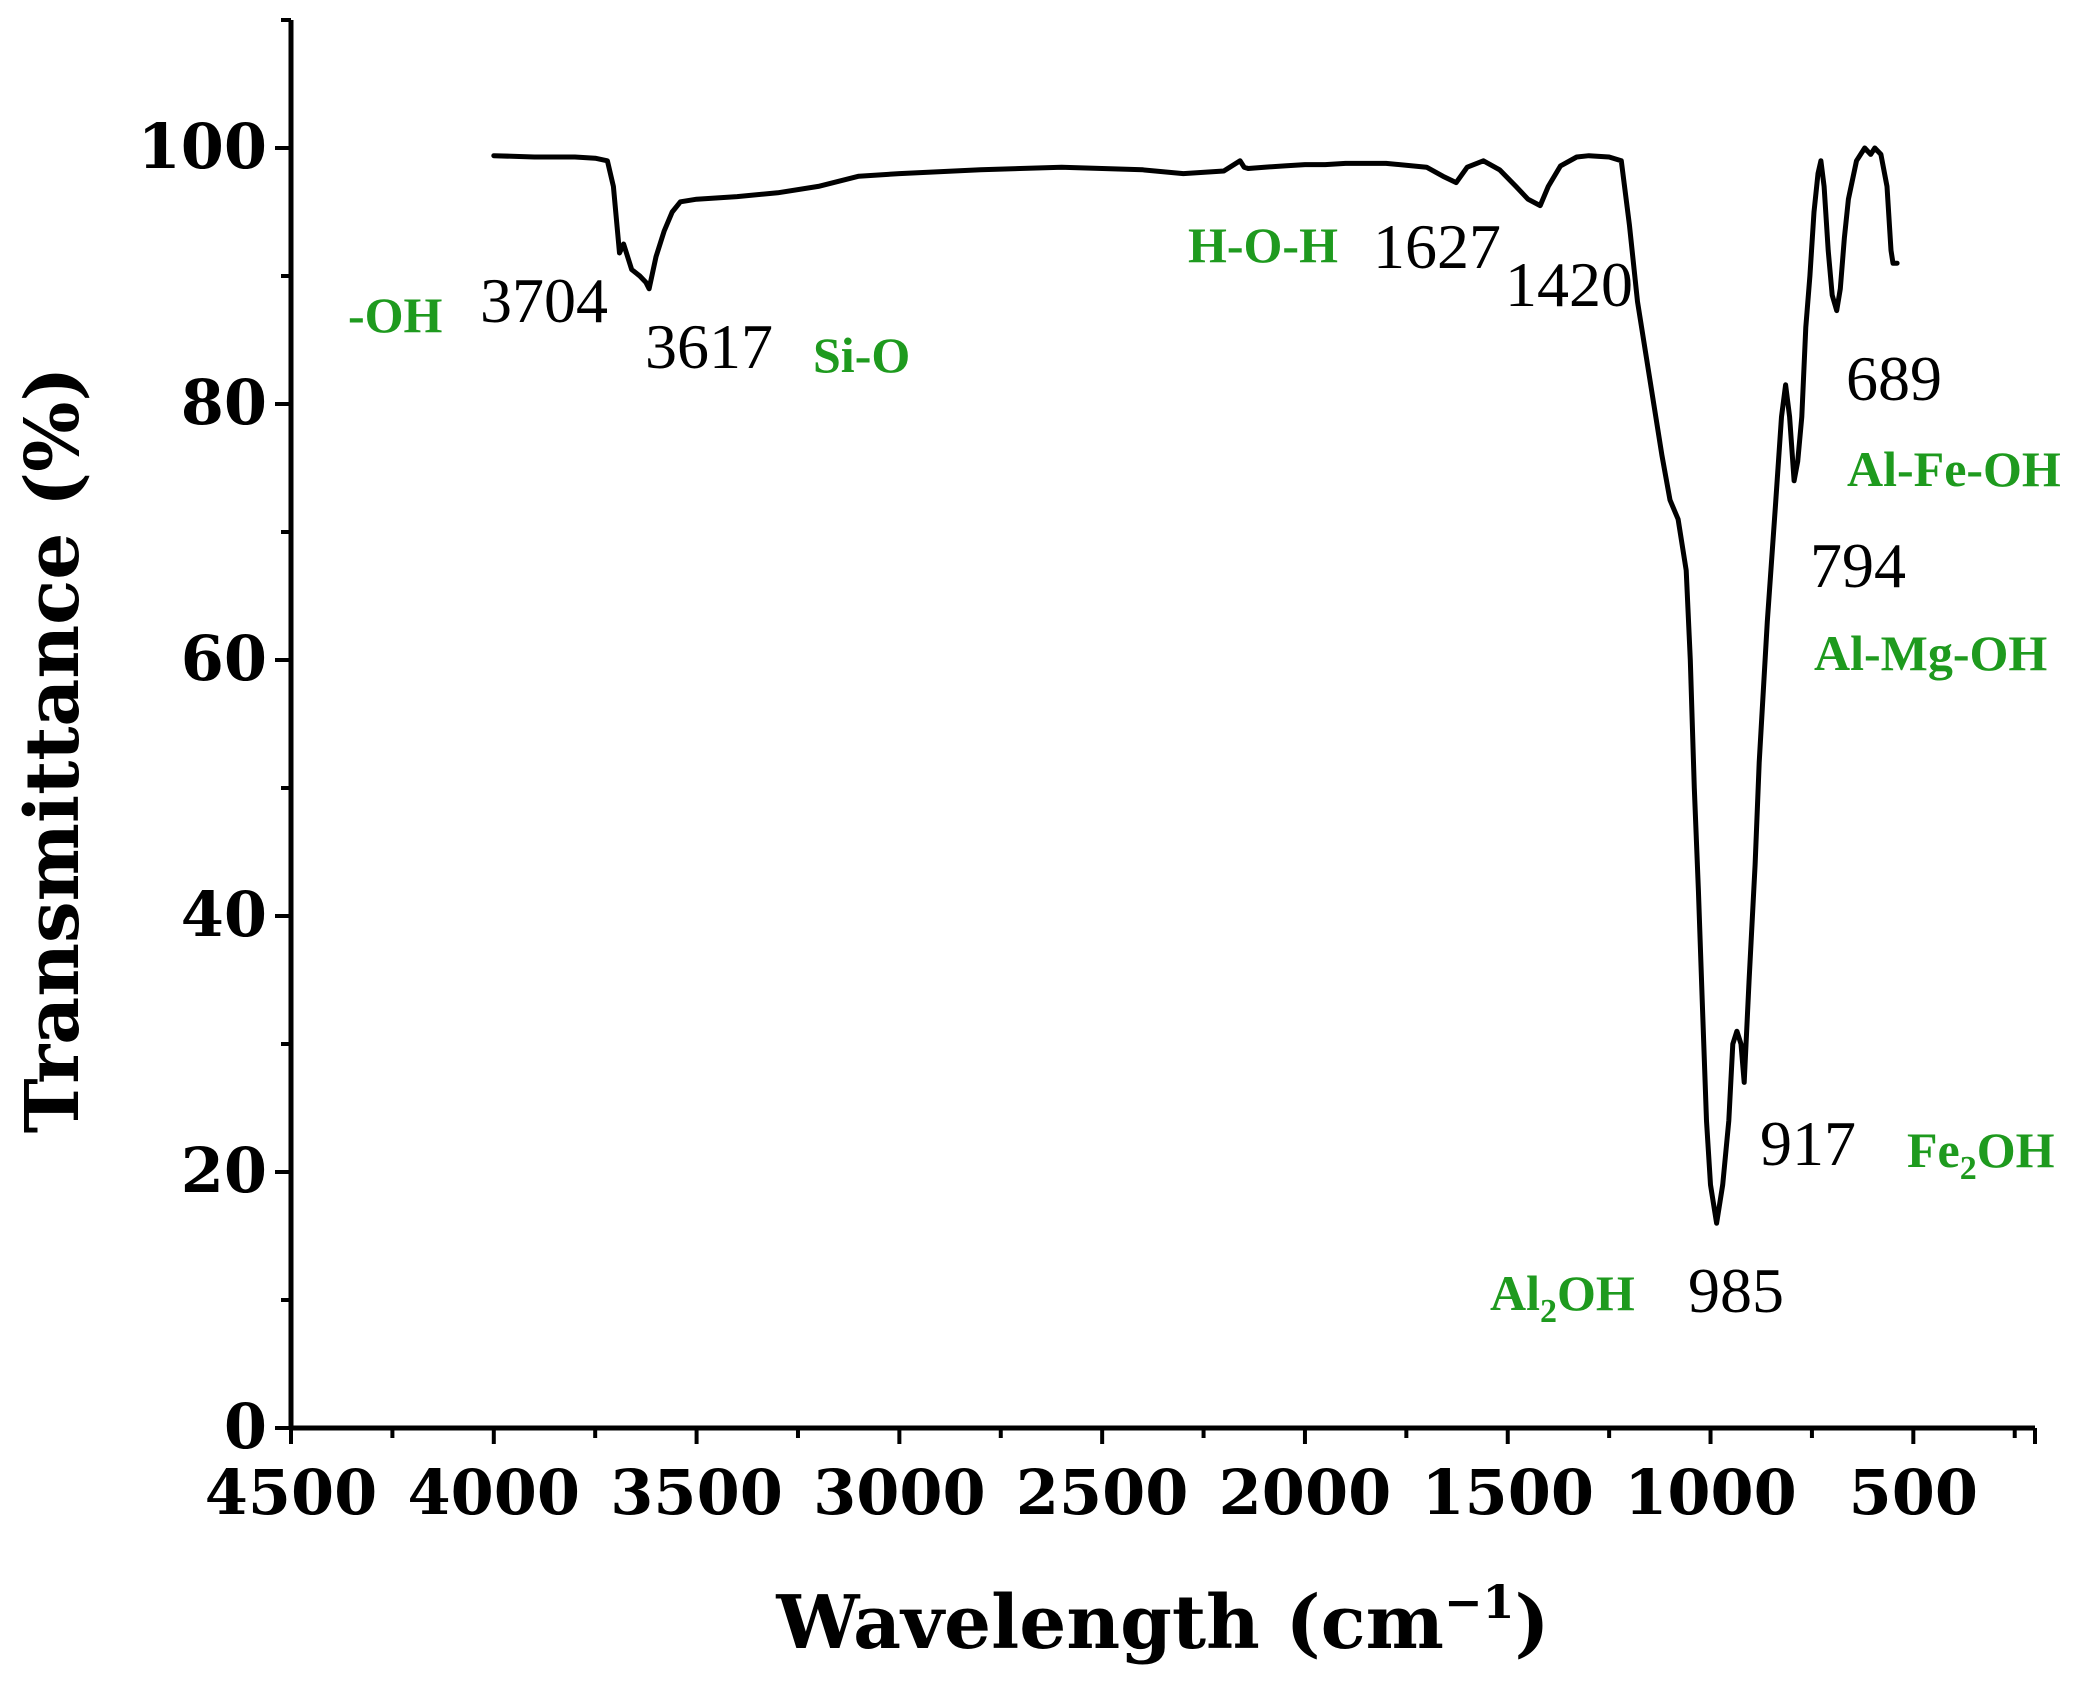 The width and height of the screenshot is (2098, 1694). Describe the element at coordinates (1507, 1492) in the screenshot. I see `x-tick-label: 1500` at that location.